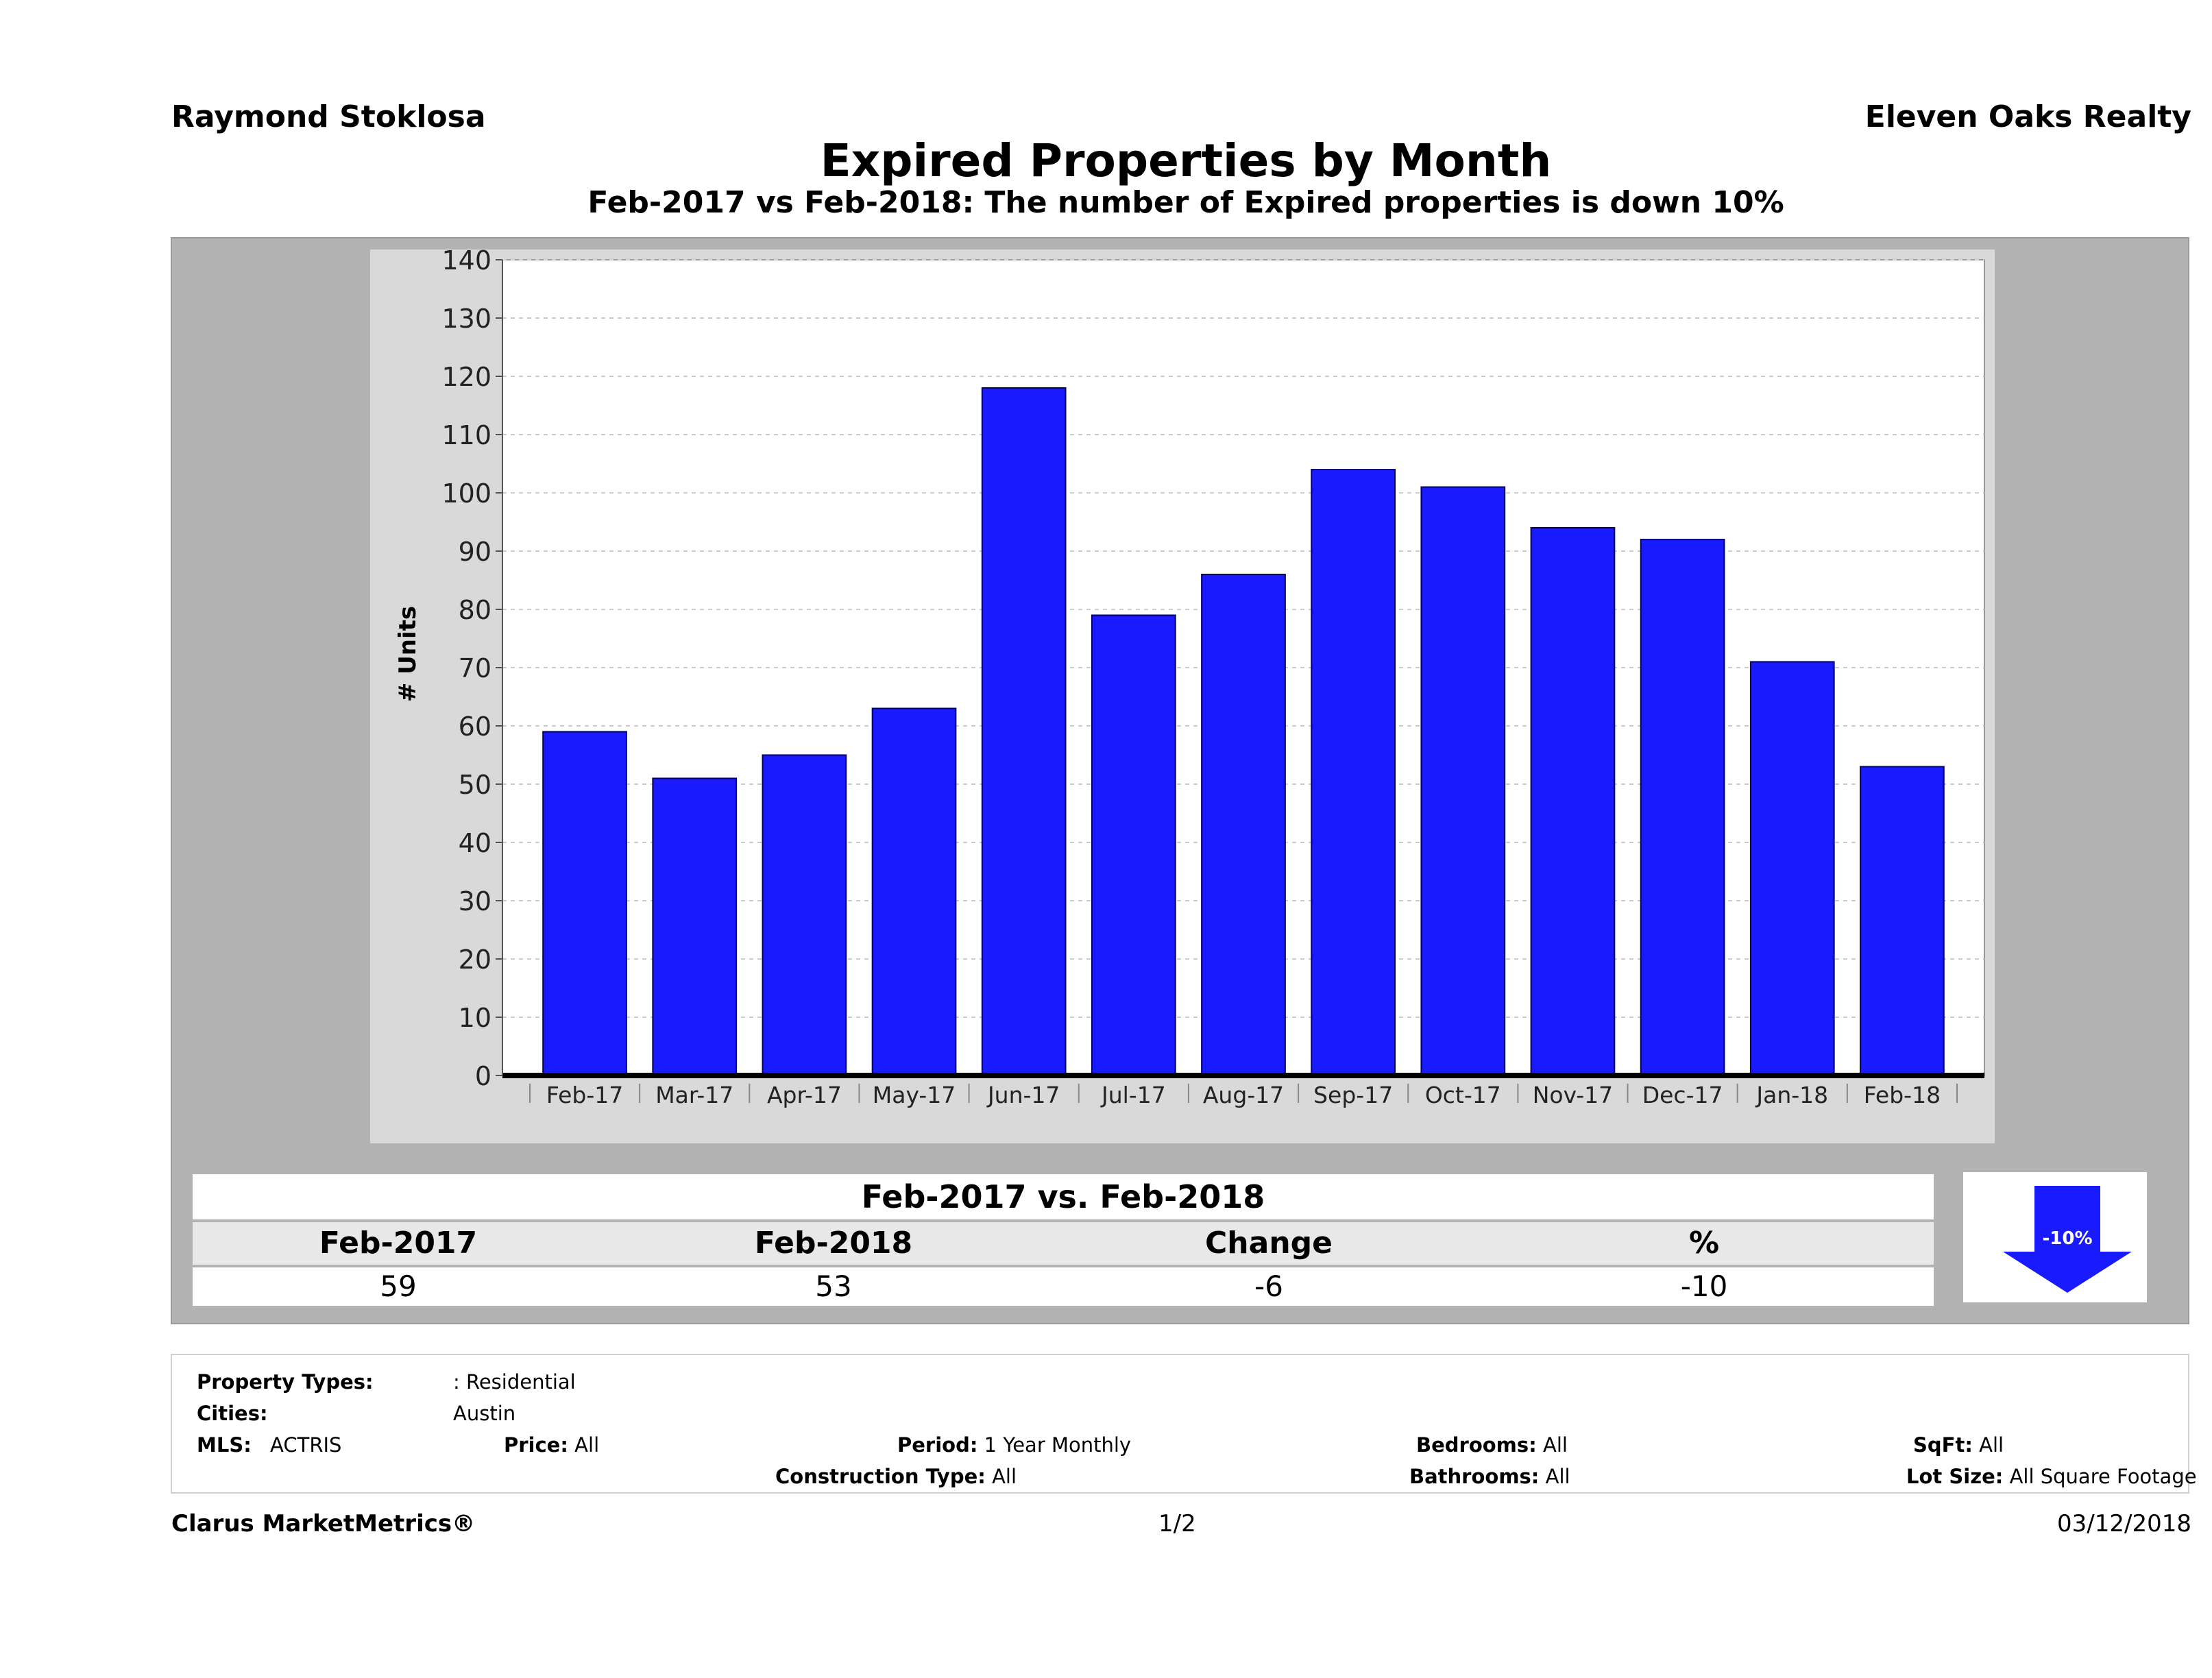 The image size is (2212, 1678). What do you see at coordinates (1133, 1095) in the screenshot?
I see `x-tick-label: Jul-17` at bounding box center [1133, 1095].